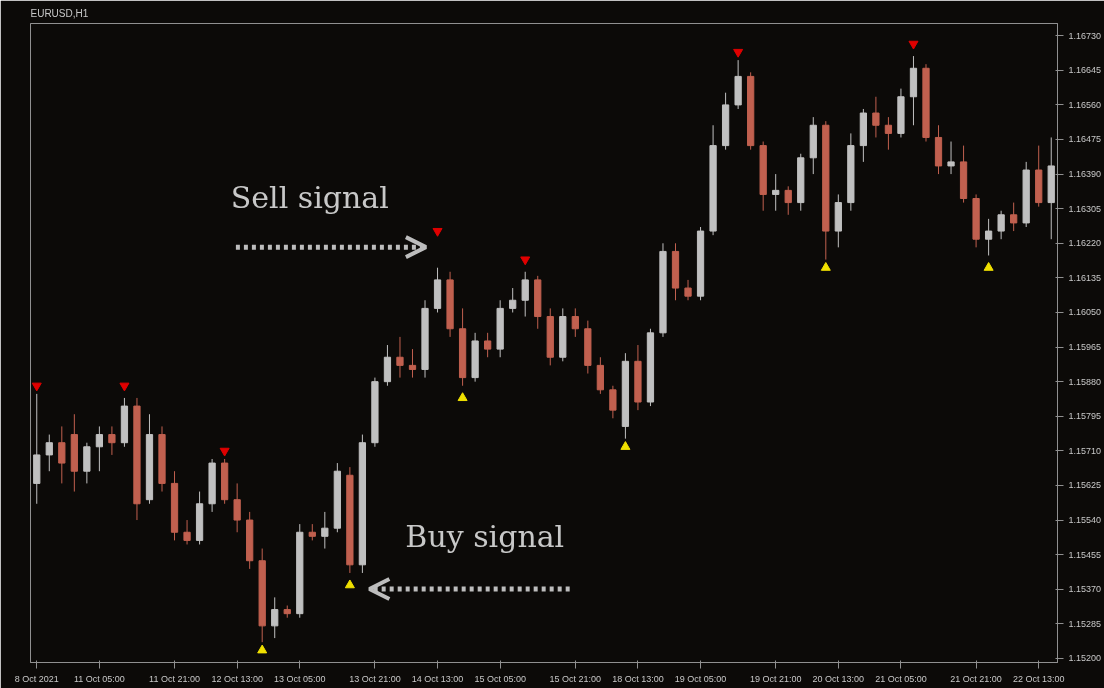  I want to click on x-tick-label: 13 Oct 21:00, so click(375, 678).